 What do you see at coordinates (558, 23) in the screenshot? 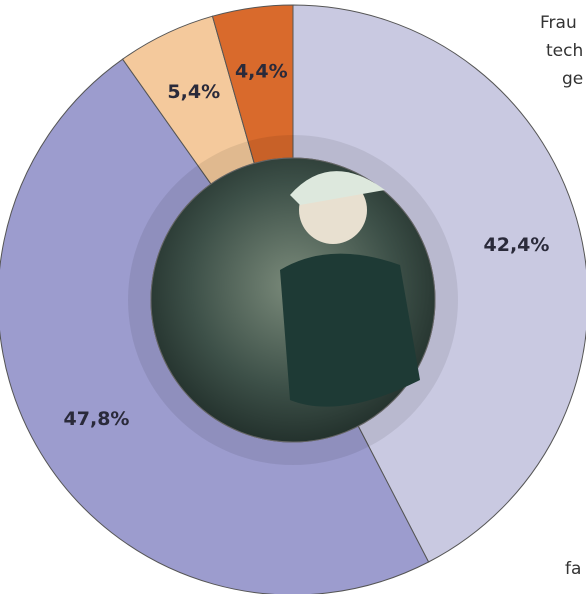
I see `annotation: Frau` at bounding box center [558, 23].